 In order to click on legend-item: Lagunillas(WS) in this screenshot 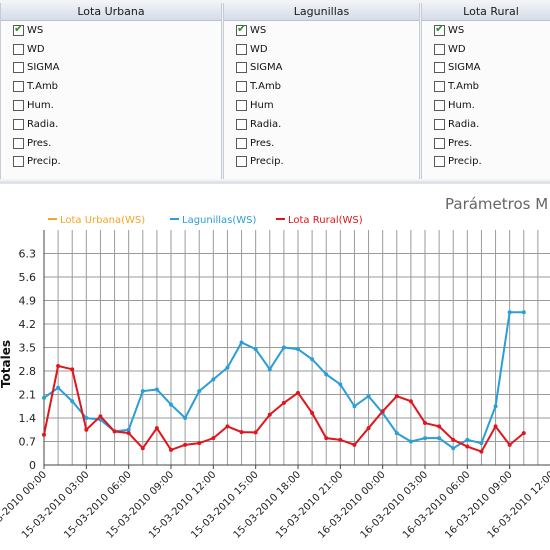, I will do `click(213, 220)`.